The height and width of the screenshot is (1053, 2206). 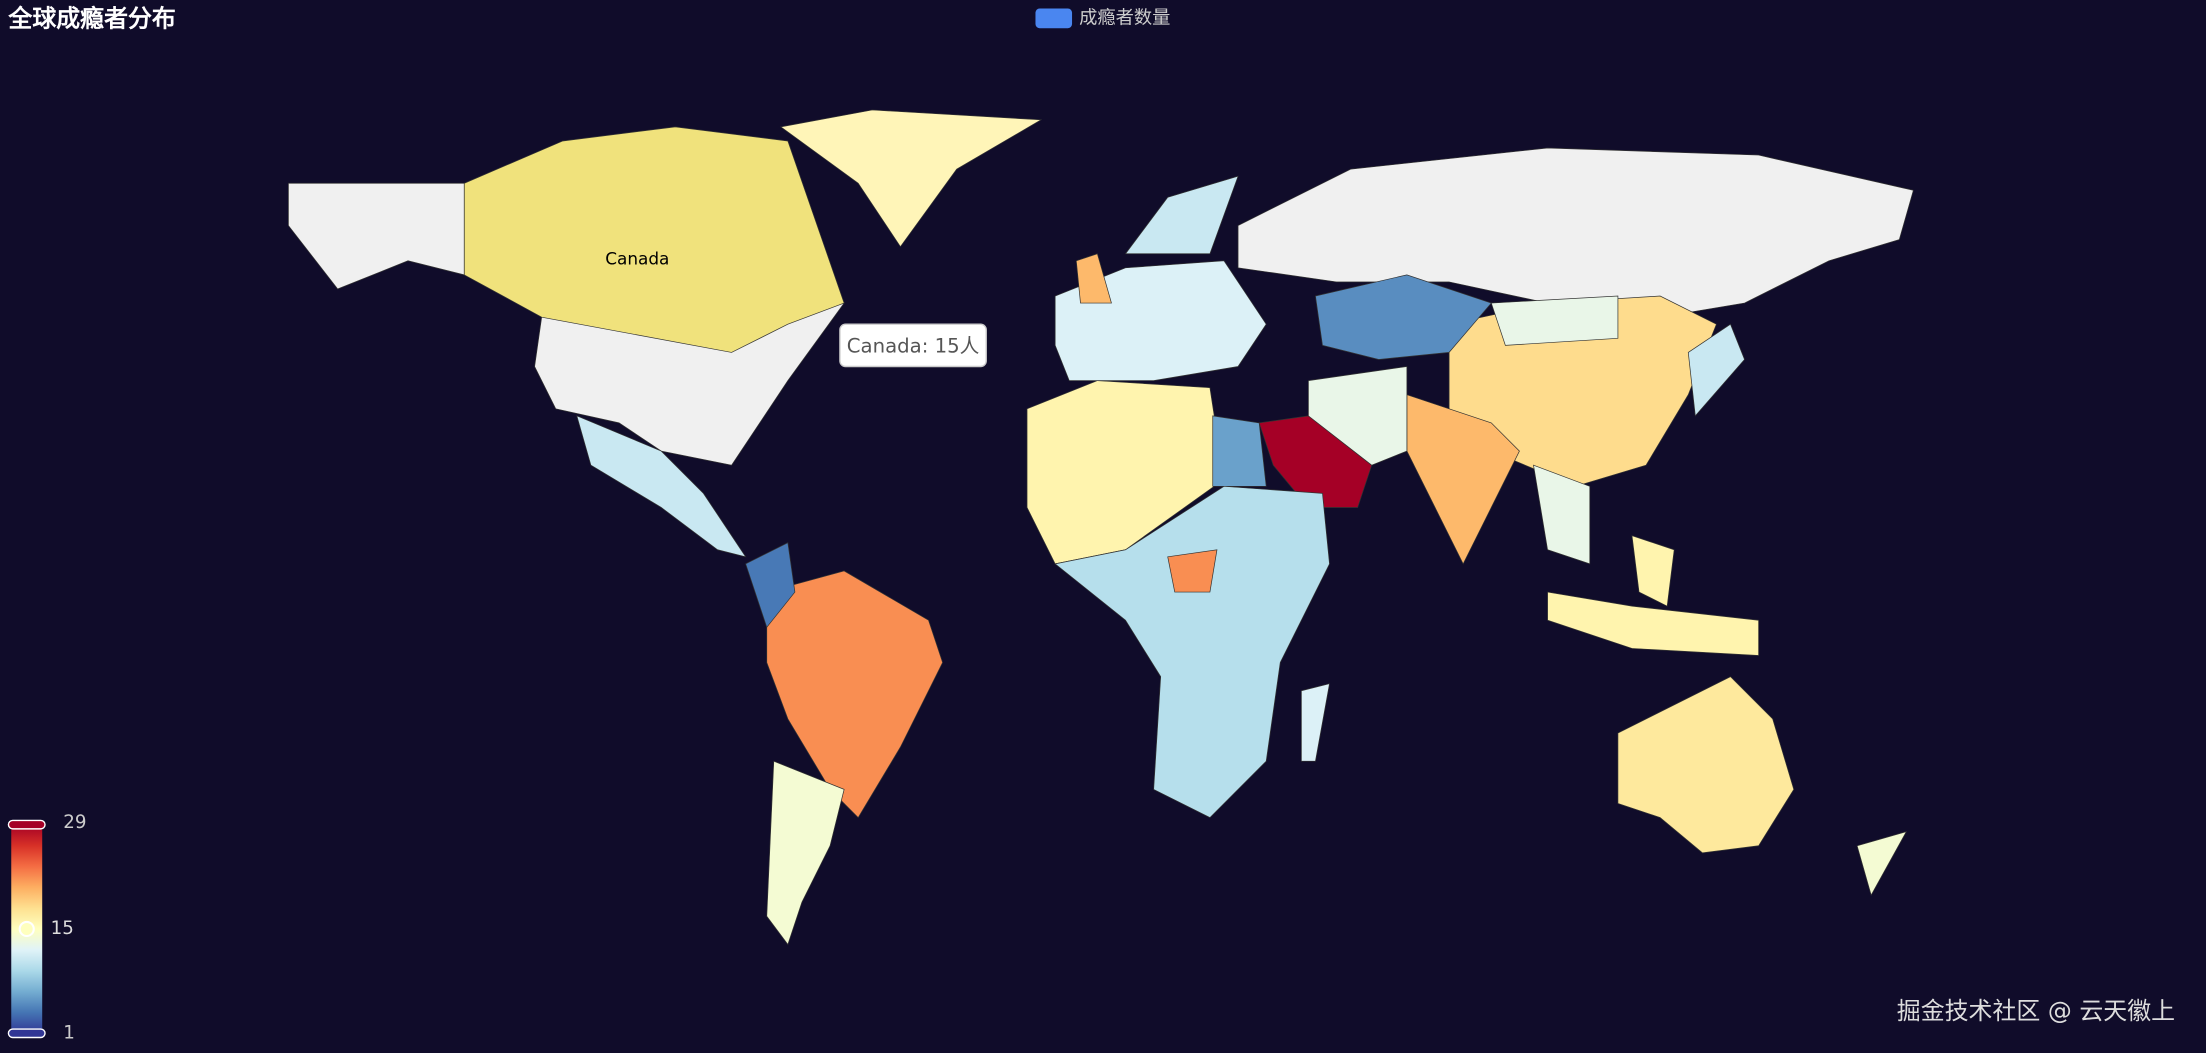 I want to click on tooltip-box, so click(x=913, y=345).